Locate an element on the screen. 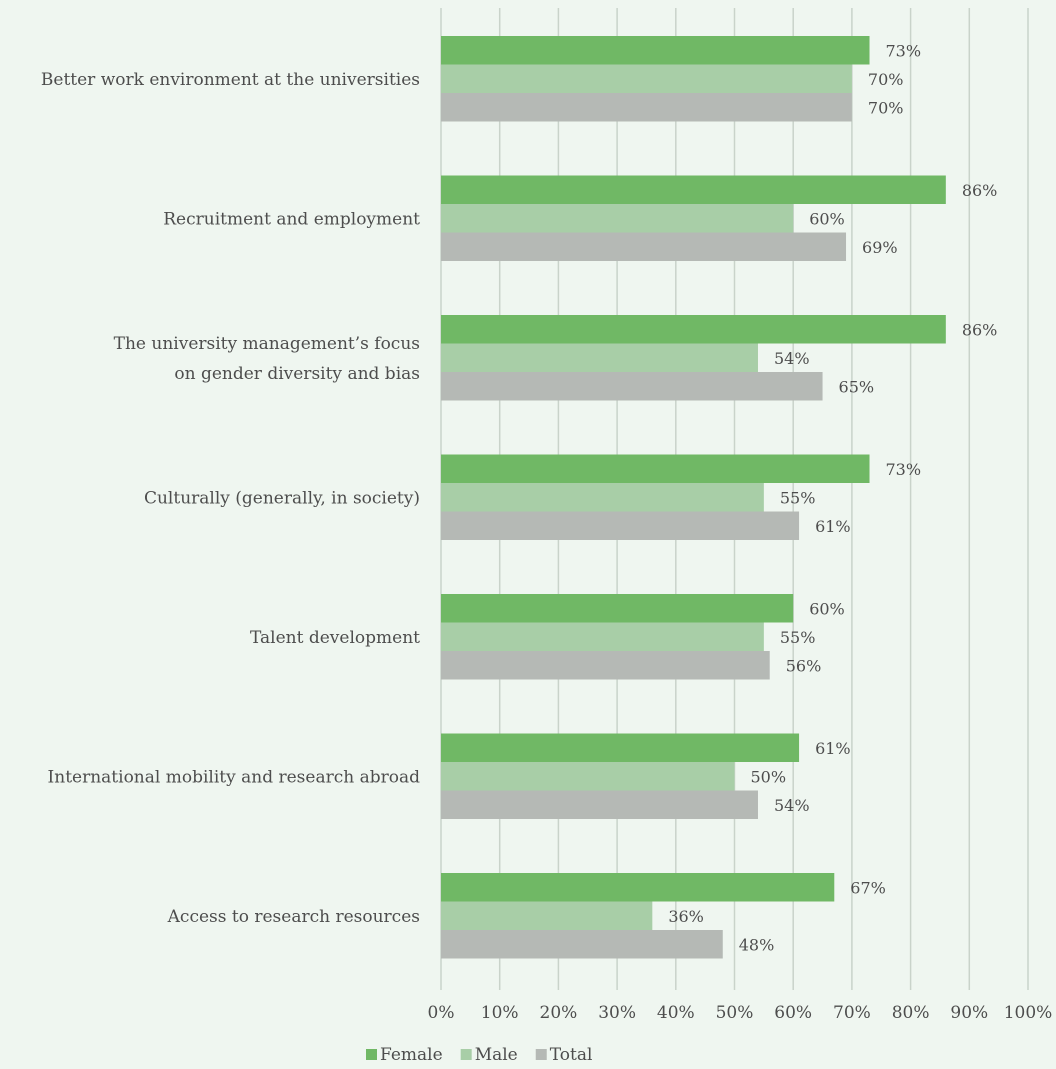 The width and height of the screenshot is (1056, 1069). x-tick-label: 80% is located at coordinates (911, 1013).